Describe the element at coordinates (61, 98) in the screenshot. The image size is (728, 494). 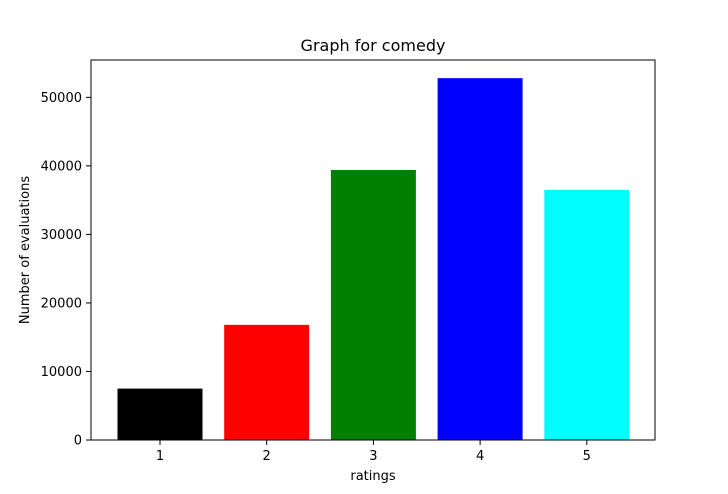
I see `y-tick-label: 50000` at that location.